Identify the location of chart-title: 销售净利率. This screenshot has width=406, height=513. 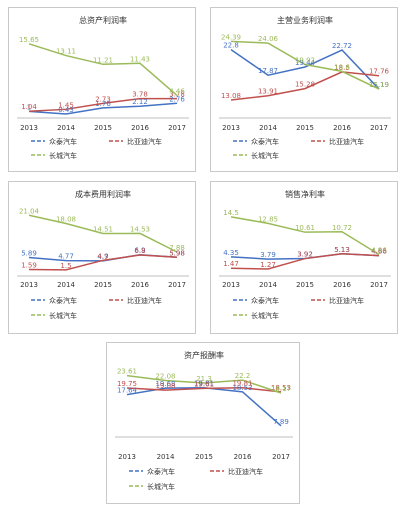
(305, 194).